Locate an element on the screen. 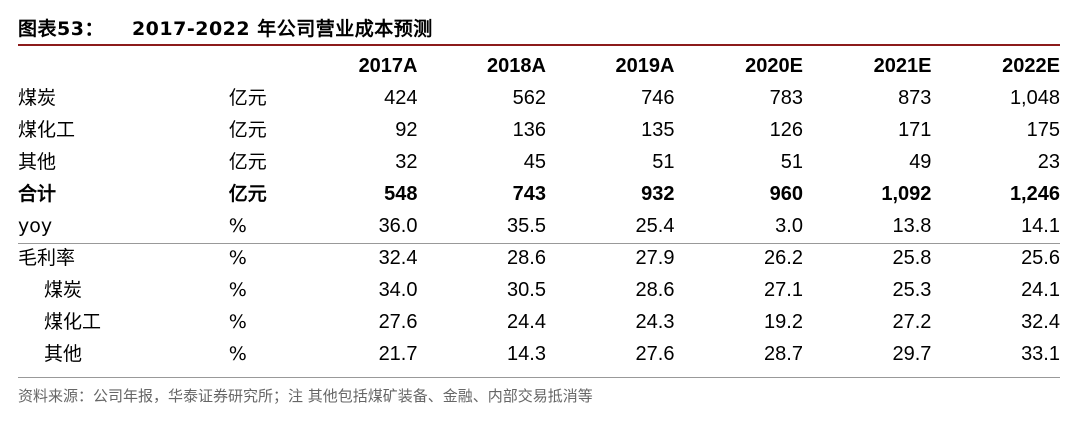  figure-number: 图表53： is located at coordinates (61, 29).